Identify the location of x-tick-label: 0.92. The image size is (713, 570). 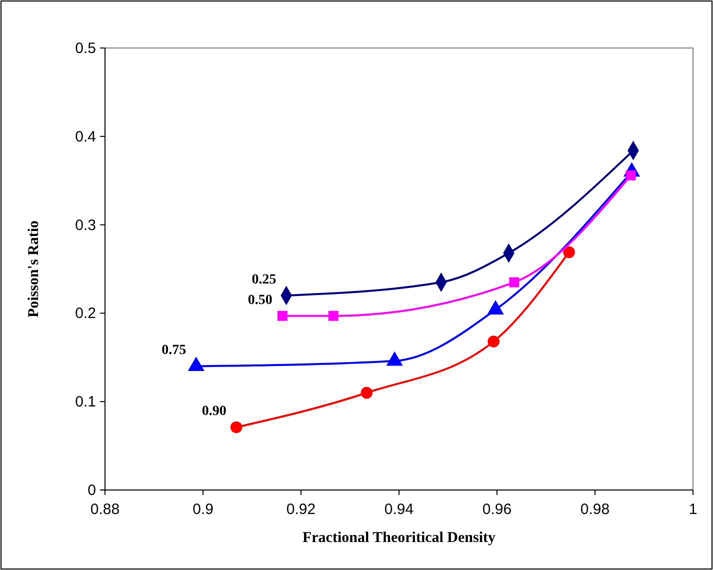
(301, 509).